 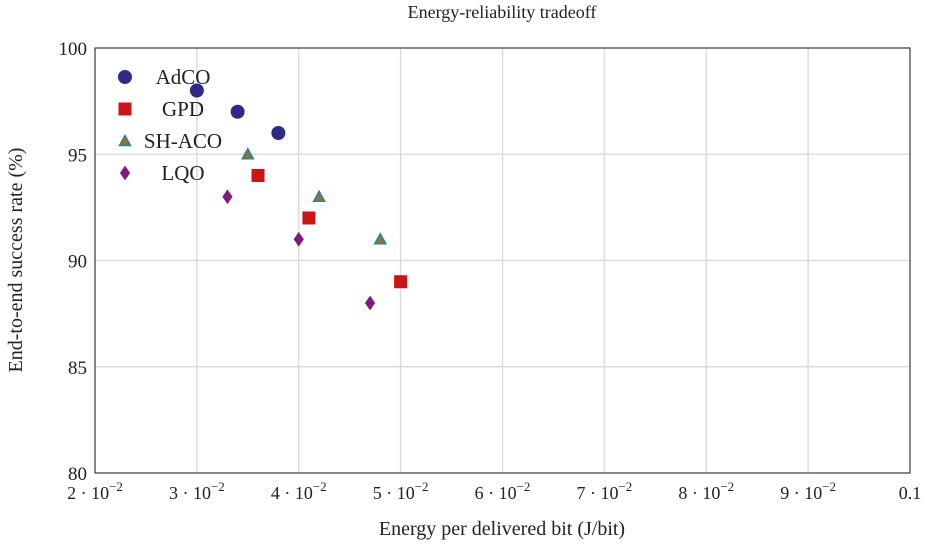 What do you see at coordinates (183, 109) in the screenshot?
I see `legend-label: GPD` at bounding box center [183, 109].